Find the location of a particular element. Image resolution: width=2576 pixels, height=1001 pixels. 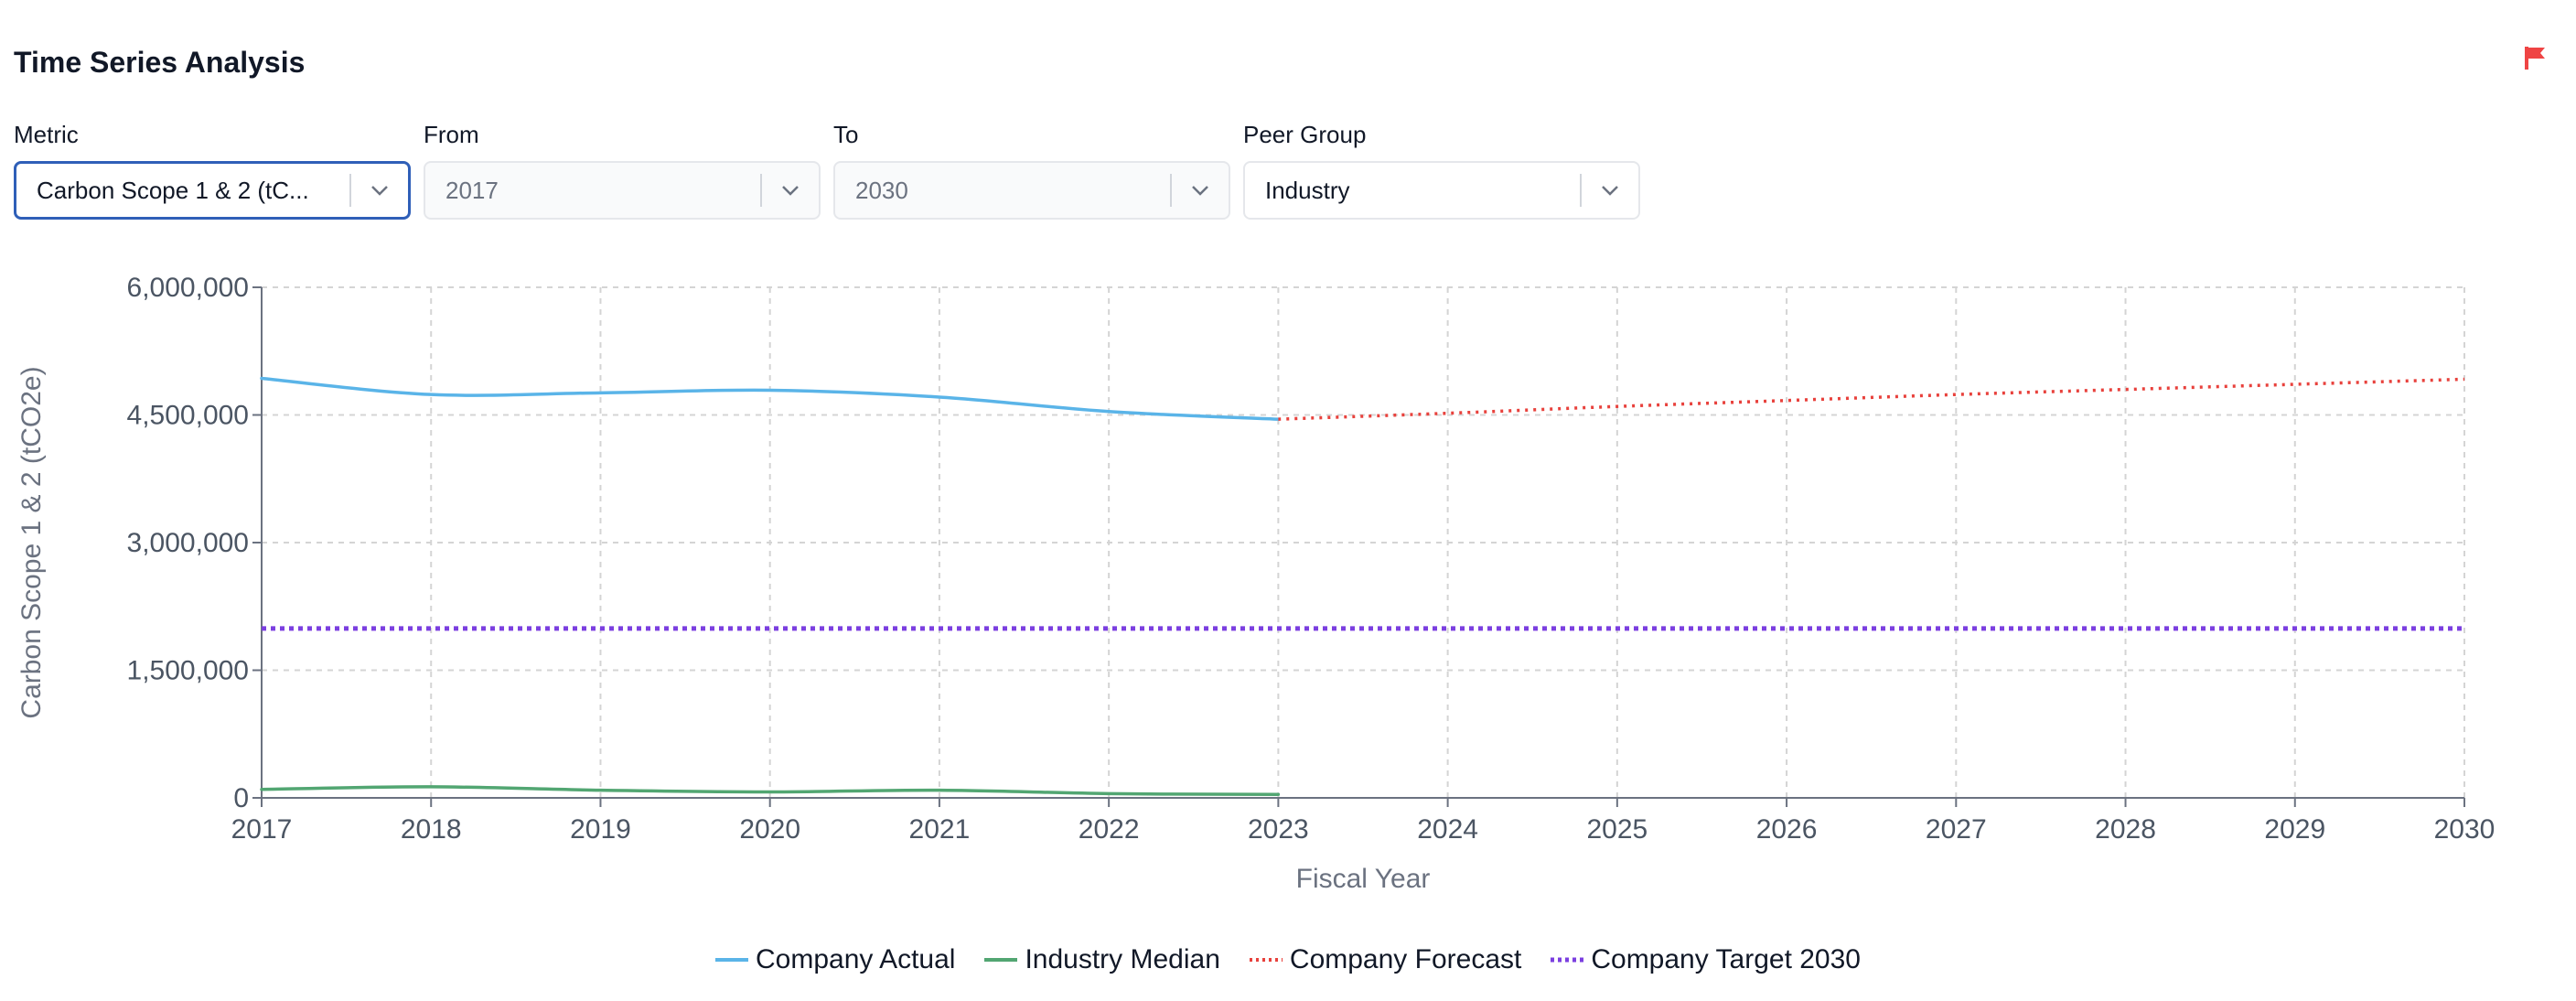

x-tick-label: 2027 is located at coordinates (1957, 829).